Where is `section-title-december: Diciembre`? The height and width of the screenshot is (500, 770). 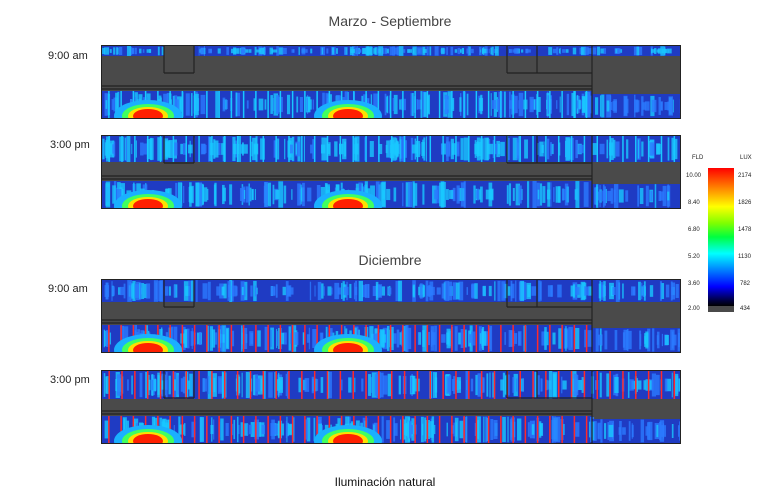
section-title-december: Diciembre is located at coordinates (390, 260).